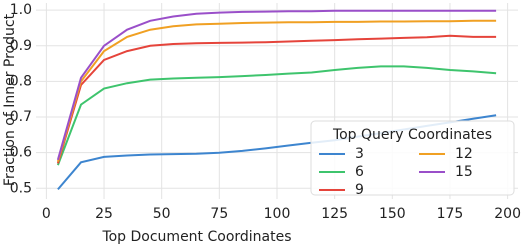  I want to click on y-axis-label: Fraction of Inner Product, so click(10, 99).